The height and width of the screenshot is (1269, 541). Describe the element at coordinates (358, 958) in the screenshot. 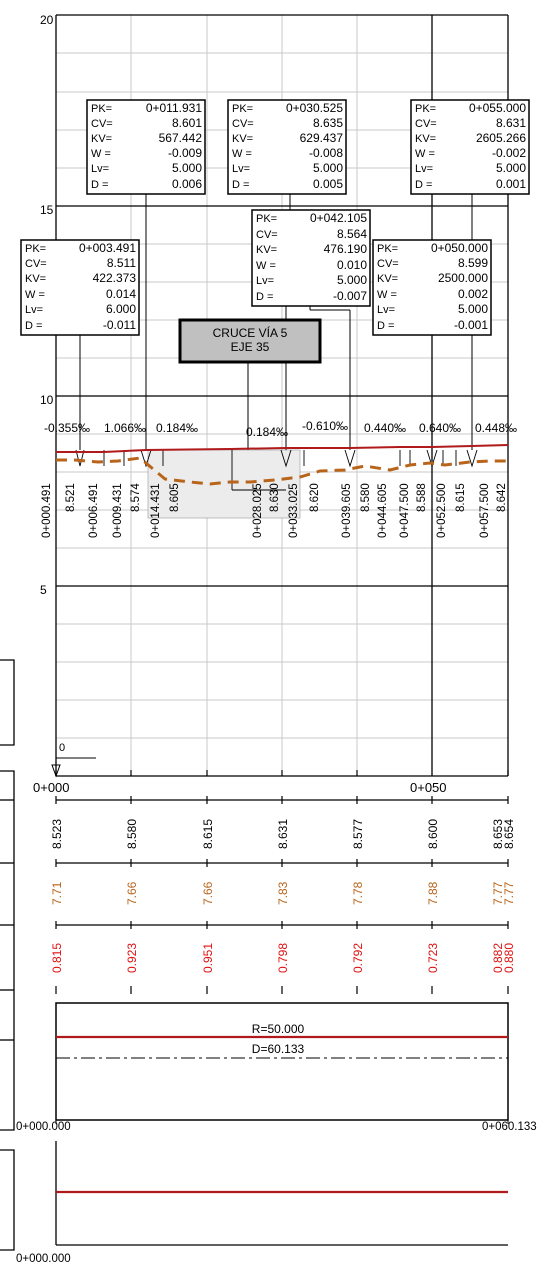

I see `diferencia-value: 0.792` at that location.